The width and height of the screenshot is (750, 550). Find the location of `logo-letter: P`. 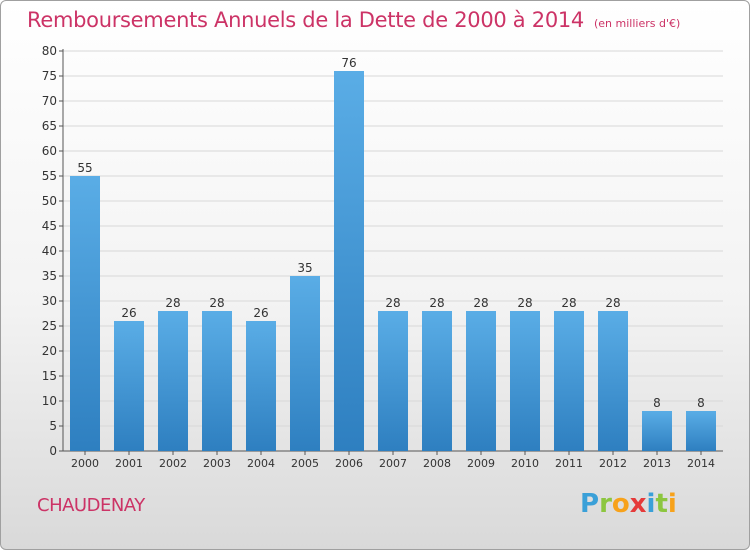

logo-letter: P is located at coordinates (590, 504).